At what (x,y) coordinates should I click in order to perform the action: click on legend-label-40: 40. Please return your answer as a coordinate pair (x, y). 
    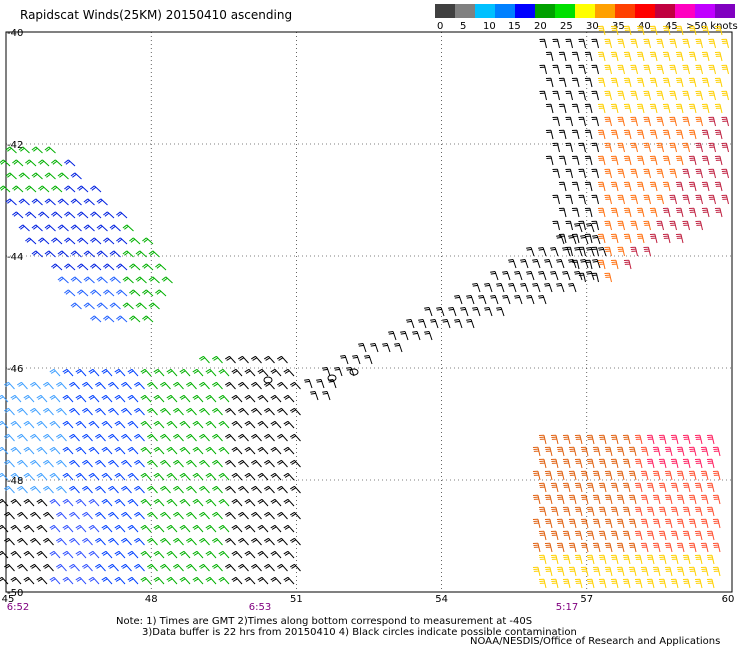
    Looking at the image, I should click on (644, 26).